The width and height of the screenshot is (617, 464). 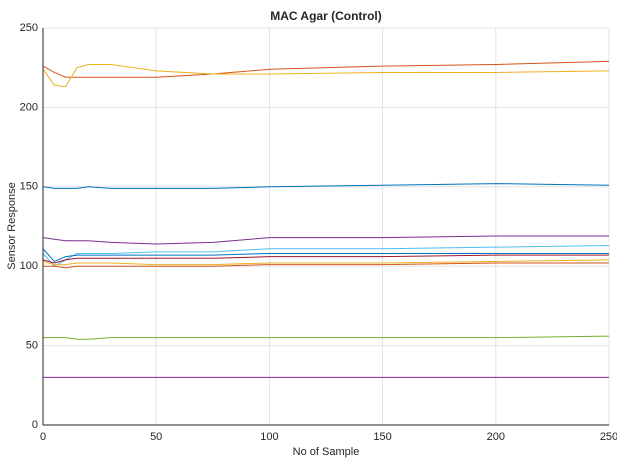 What do you see at coordinates (29, 107) in the screenshot?
I see `y-tick-label: 200` at bounding box center [29, 107].